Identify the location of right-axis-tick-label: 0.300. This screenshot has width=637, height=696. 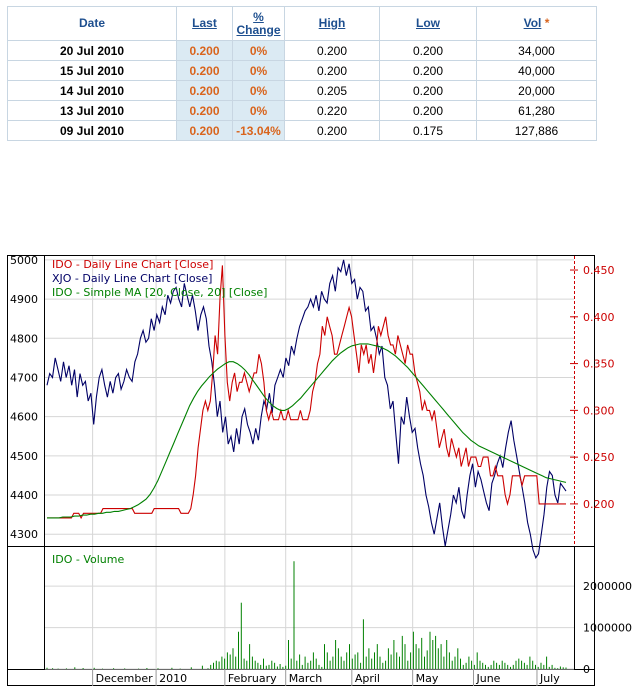
(599, 410).